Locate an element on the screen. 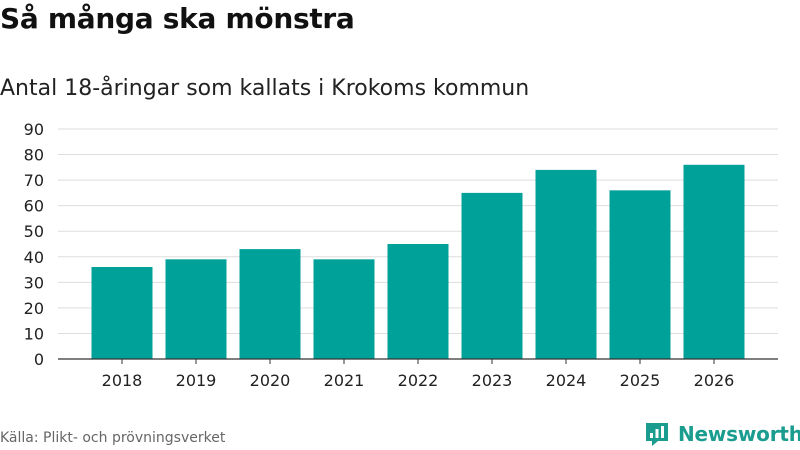  x-tick-label: 2026 is located at coordinates (714, 380).